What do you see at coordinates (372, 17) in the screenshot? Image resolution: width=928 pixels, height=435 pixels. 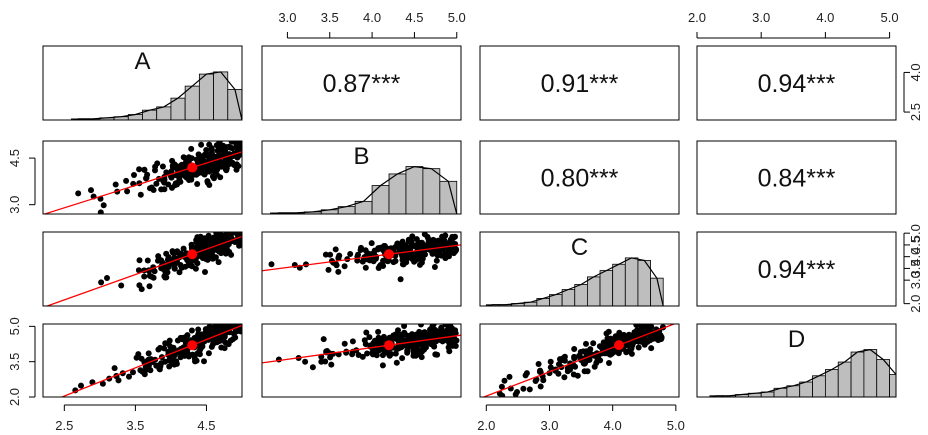 I see `tick-label: 4.0` at bounding box center [372, 17].